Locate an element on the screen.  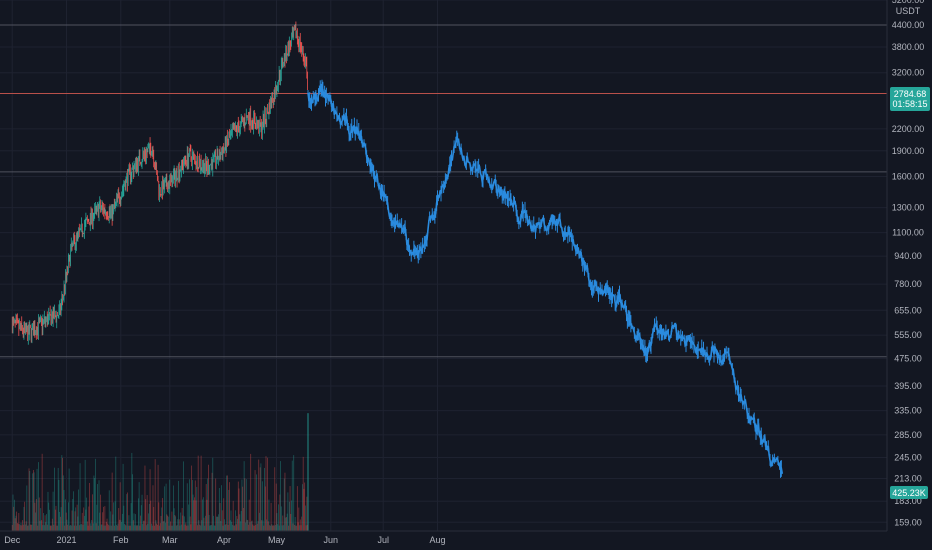
price-tick-label: 1100.00 is located at coordinates (908, 233).